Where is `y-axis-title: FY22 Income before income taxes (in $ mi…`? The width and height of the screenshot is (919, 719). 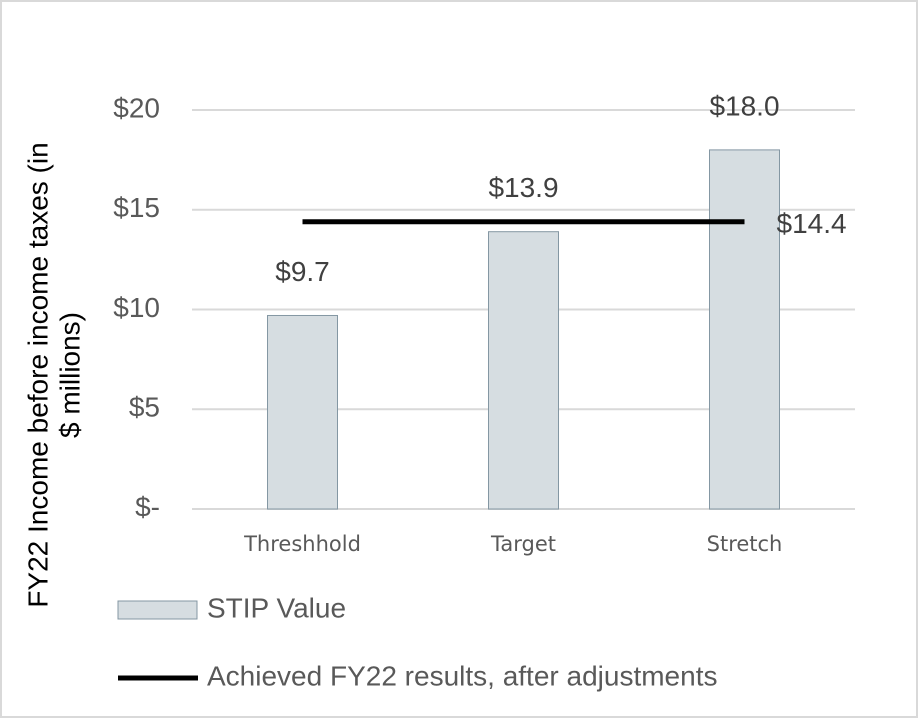 y-axis-title: FY22 Income before income taxes (in $ mi… is located at coordinates (53, 374).